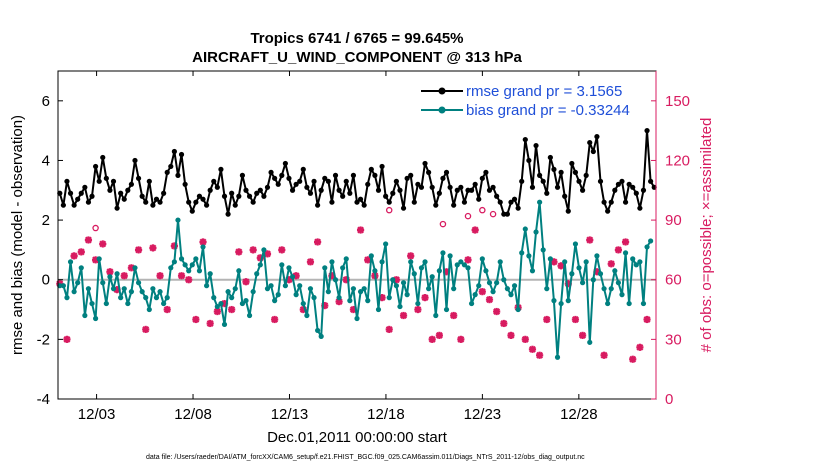 This screenshot has width=830, height=470. What do you see at coordinates (357, 57) in the screenshot?
I see `title-line-2: AIRCRAFT_U_WIND_COMPONENT @ 313 hPa` at bounding box center [357, 57].